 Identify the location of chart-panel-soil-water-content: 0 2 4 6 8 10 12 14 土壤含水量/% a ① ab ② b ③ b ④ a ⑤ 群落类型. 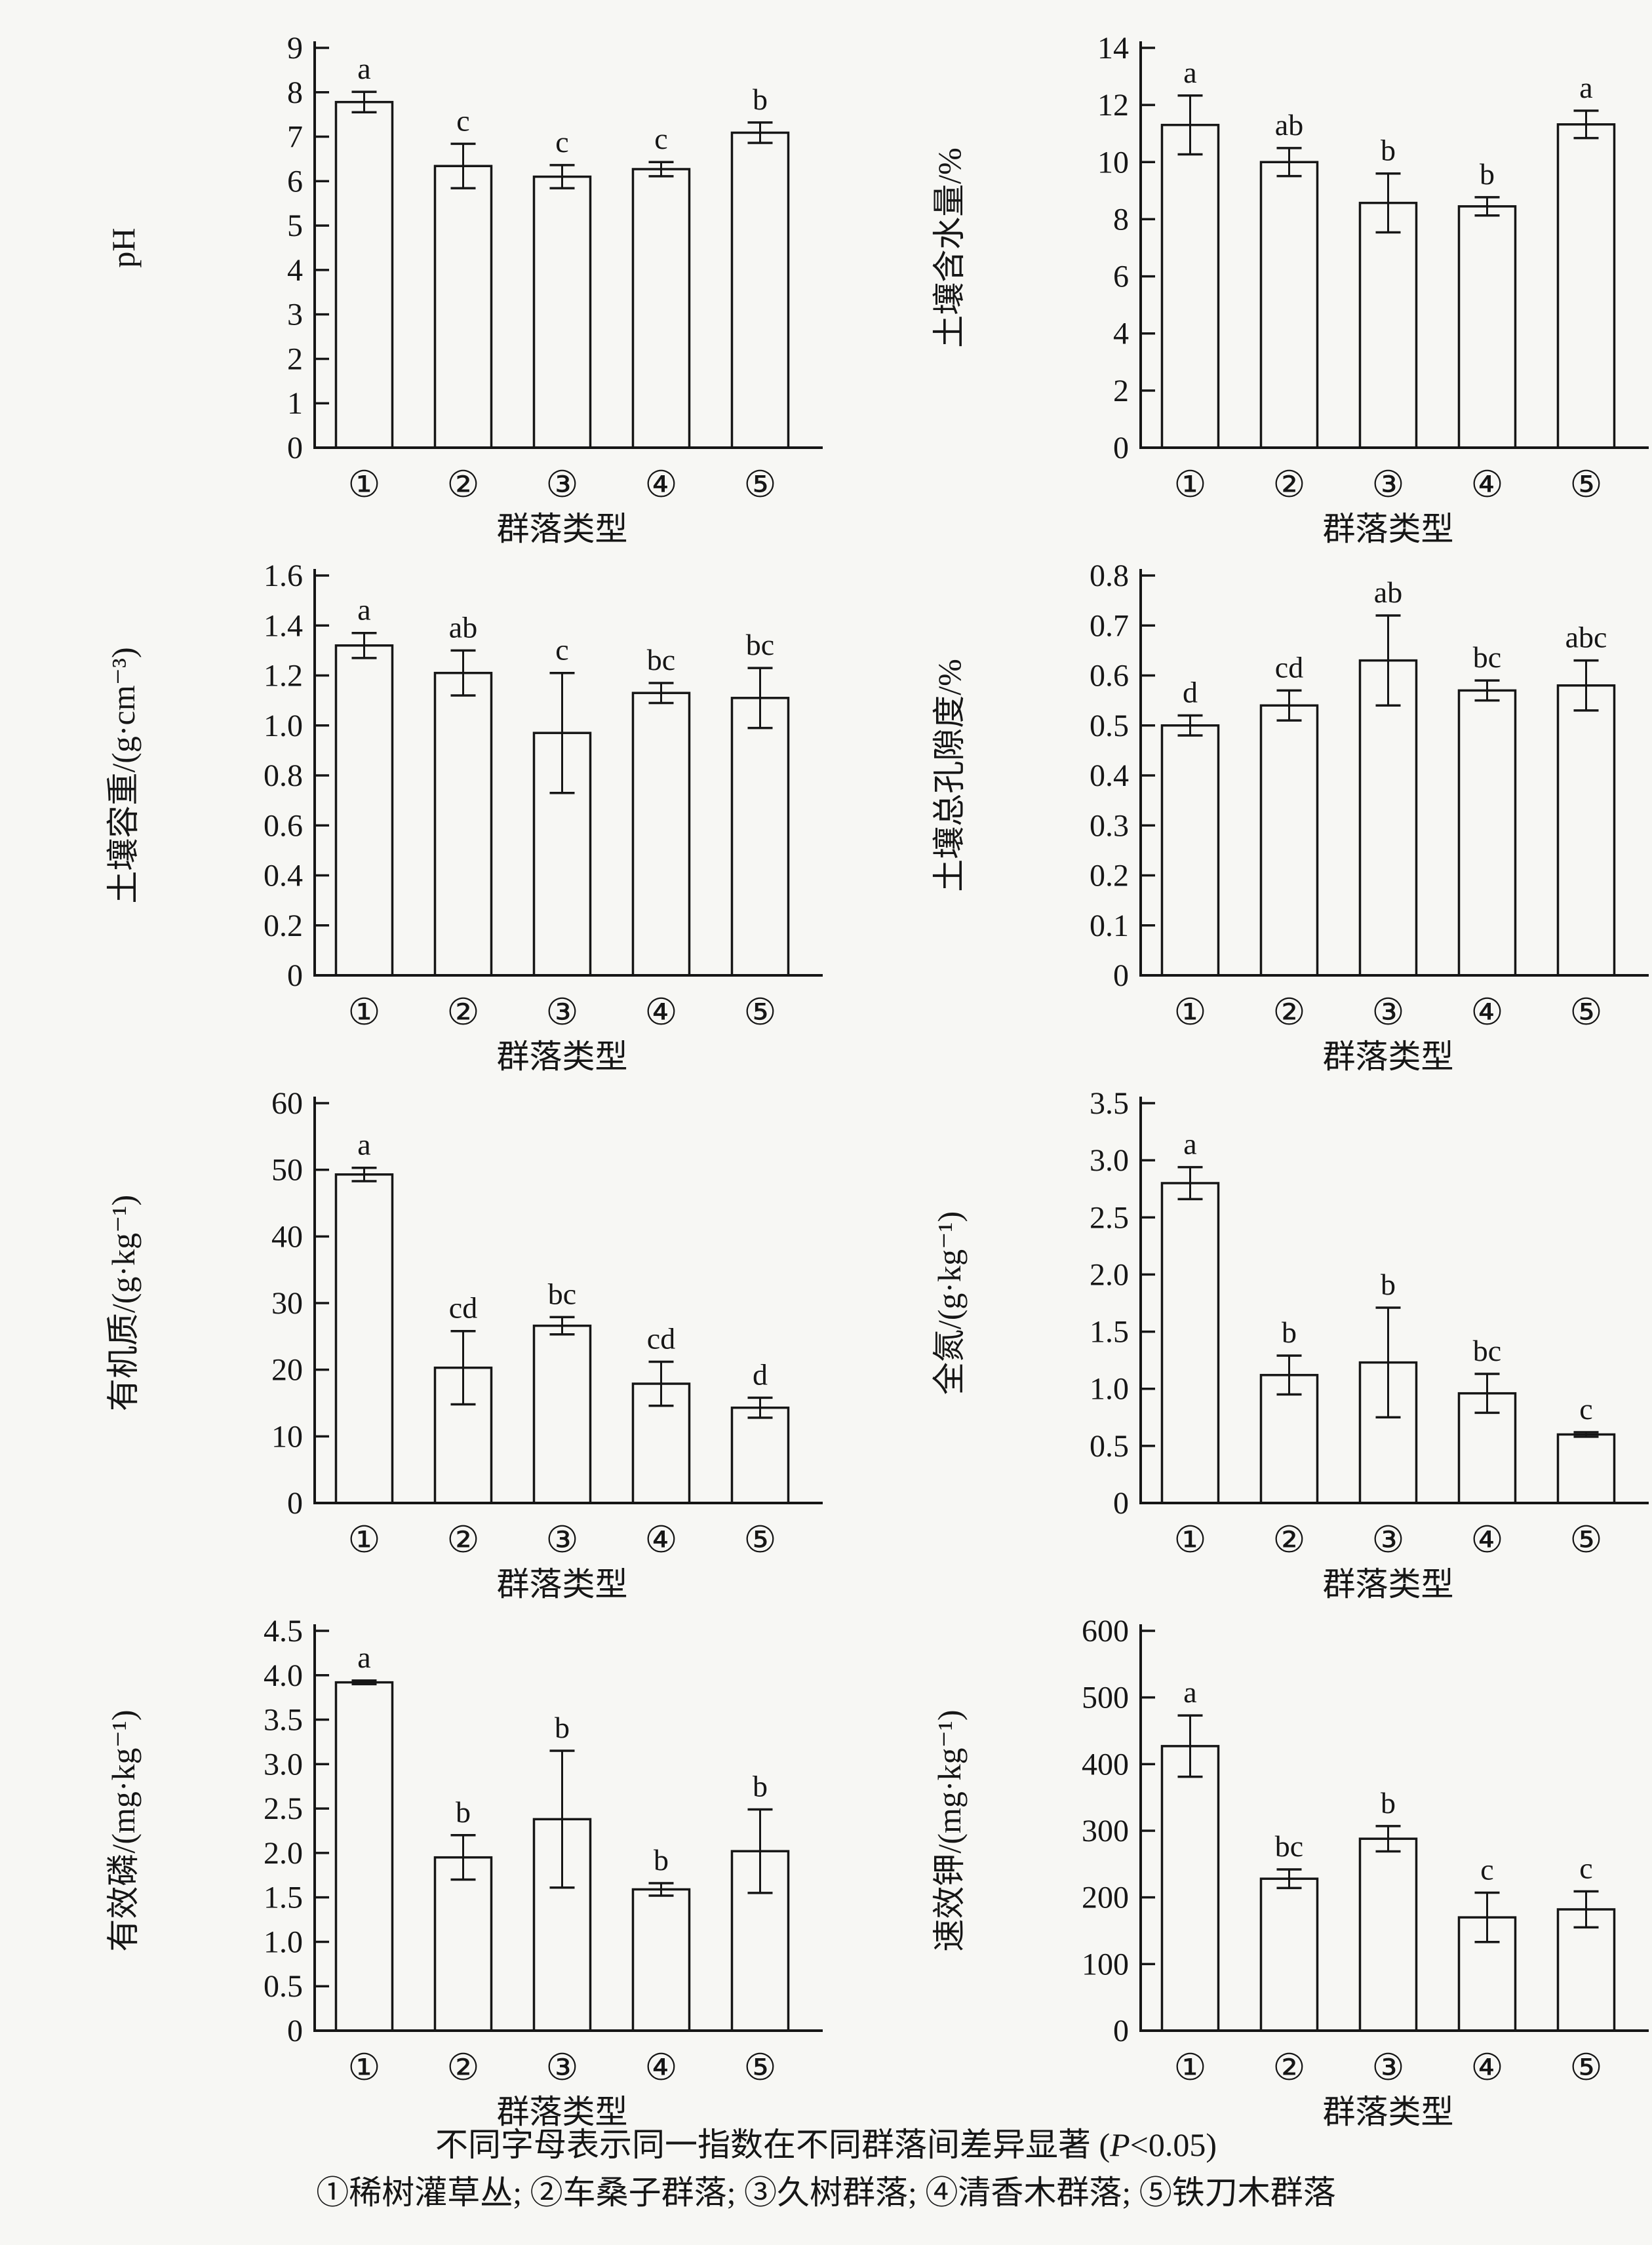
(1250, 282).